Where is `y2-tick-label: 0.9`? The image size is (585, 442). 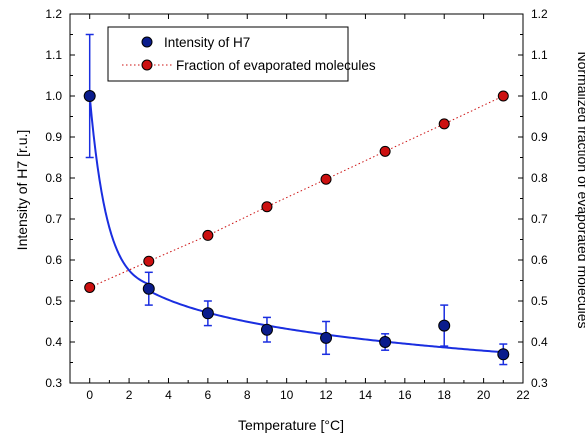
y2-tick-label: 0.9 is located at coordinates (539, 137).